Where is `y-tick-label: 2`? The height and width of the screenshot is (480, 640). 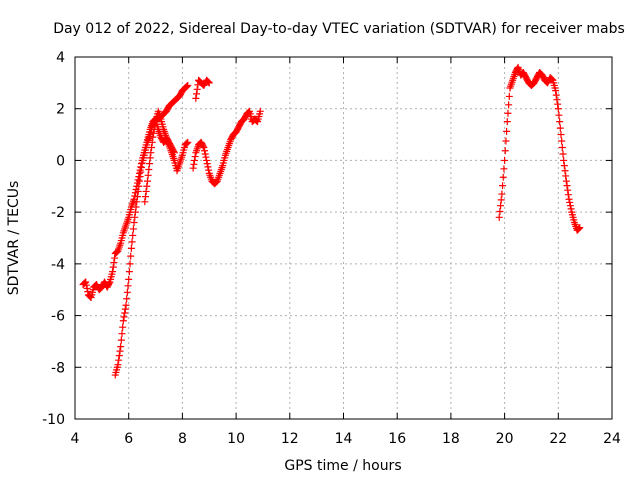 y-tick-label: 2 is located at coordinates (60, 110).